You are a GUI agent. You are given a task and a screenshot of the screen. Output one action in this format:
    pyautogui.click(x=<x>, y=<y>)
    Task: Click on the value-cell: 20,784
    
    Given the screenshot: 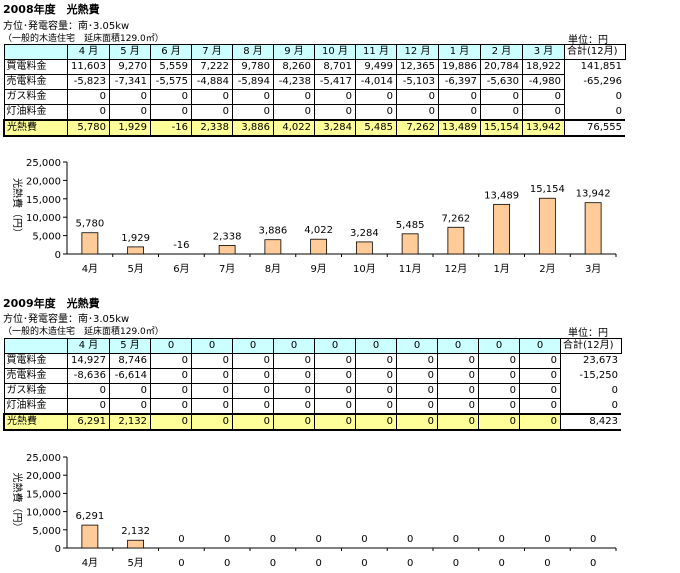 What is the action you would take?
    pyautogui.click(x=501, y=67)
    